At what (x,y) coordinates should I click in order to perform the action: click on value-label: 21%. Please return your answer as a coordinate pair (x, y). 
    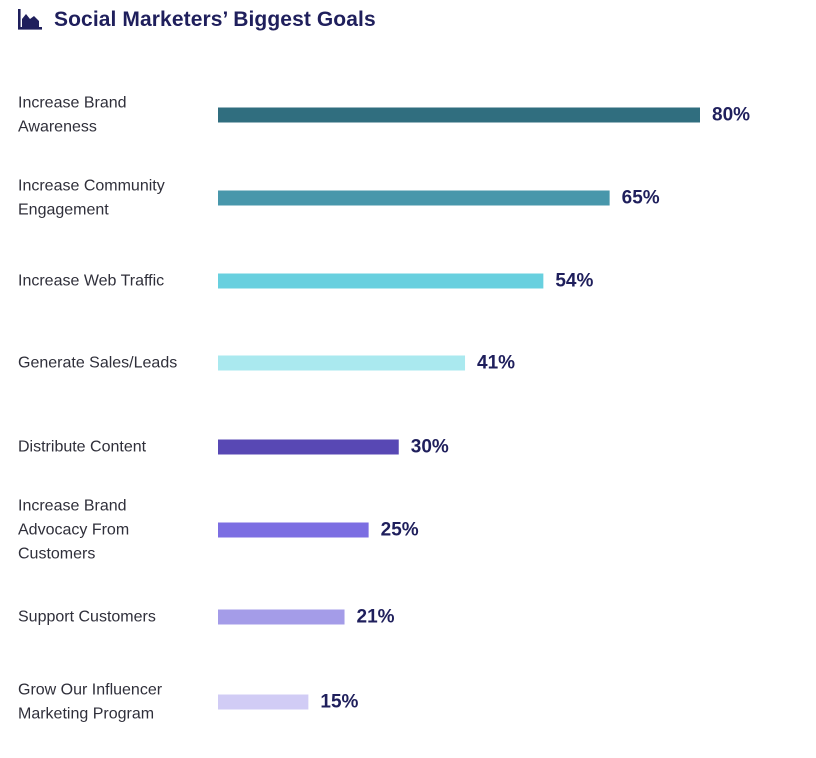
    Looking at the image, I should click on (376, 617).